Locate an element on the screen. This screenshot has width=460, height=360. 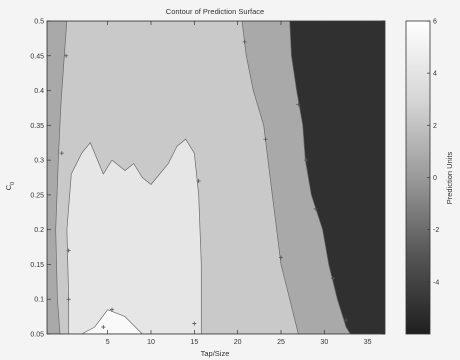
x-tick-label: 35 is located at coordinates (368, 342).